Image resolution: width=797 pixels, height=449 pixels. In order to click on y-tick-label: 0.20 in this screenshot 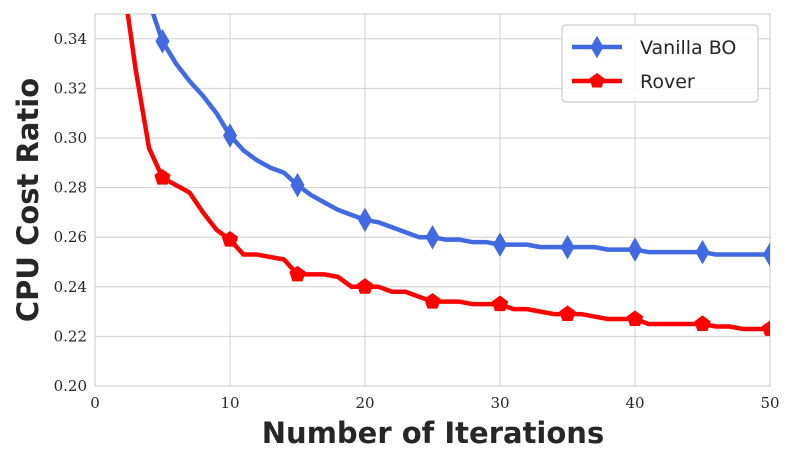, I will do `click(70, 386)`.